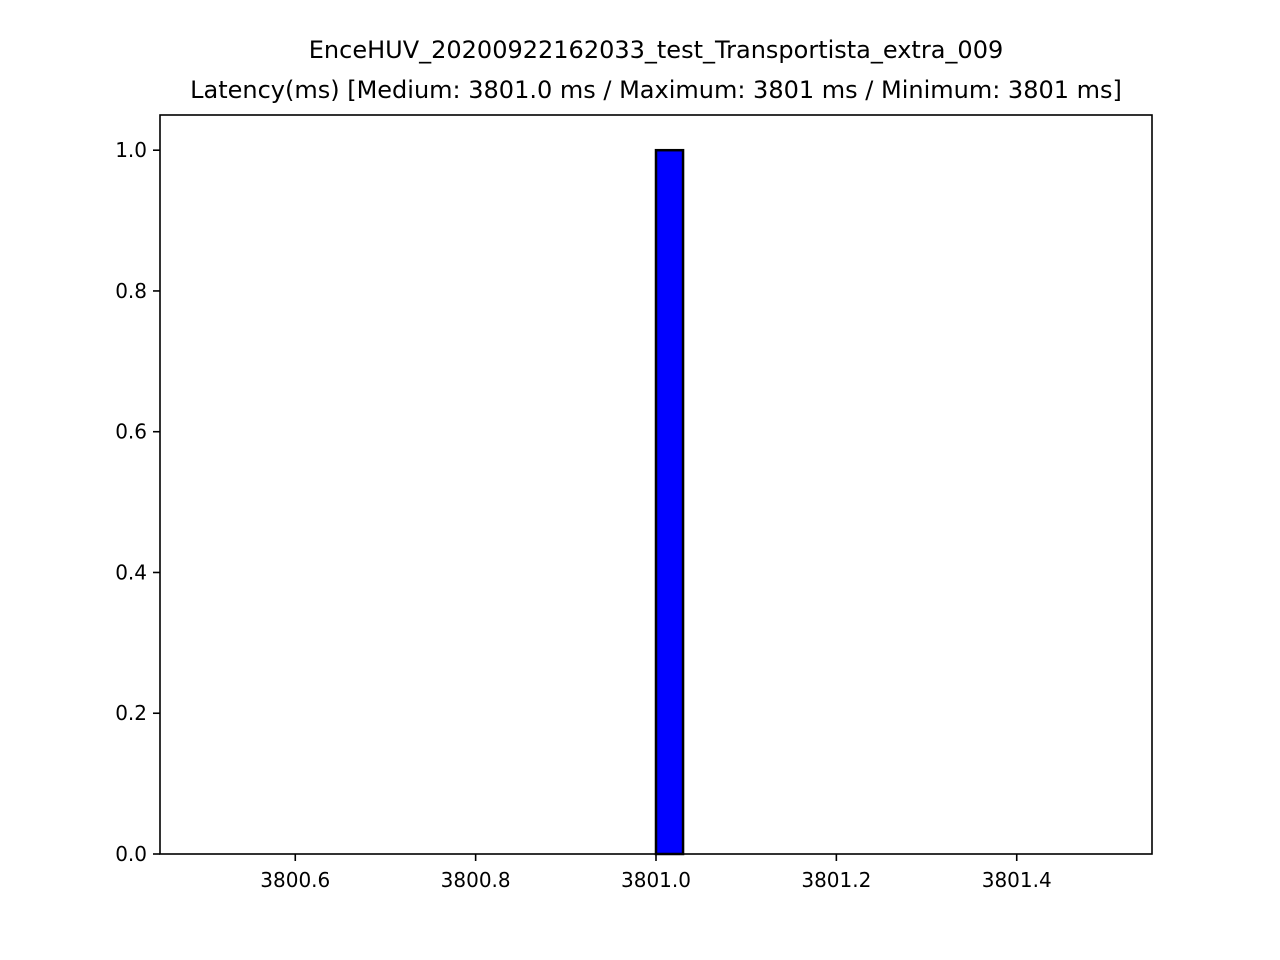  Describe the element at coordinates (131, 713) in the screenshot. I see `y-tick-label: 0.2` at that location.